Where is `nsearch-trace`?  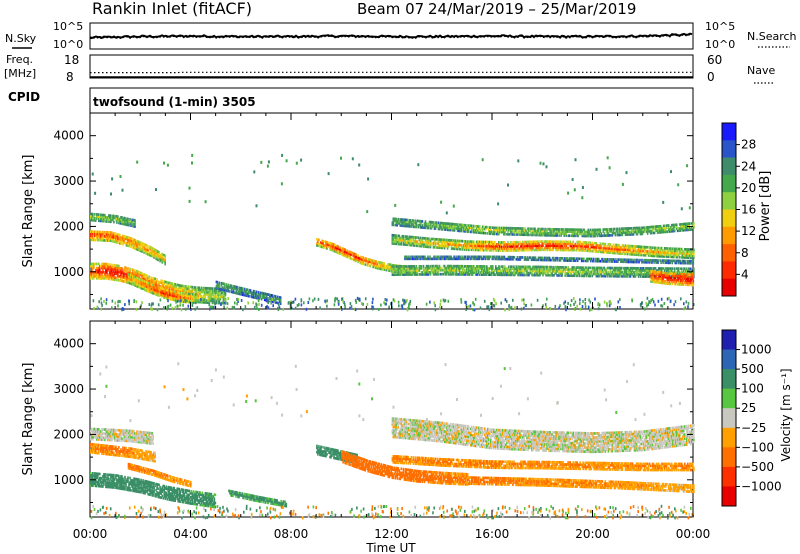
nsearch-trace is located at coordinates (391, 37).